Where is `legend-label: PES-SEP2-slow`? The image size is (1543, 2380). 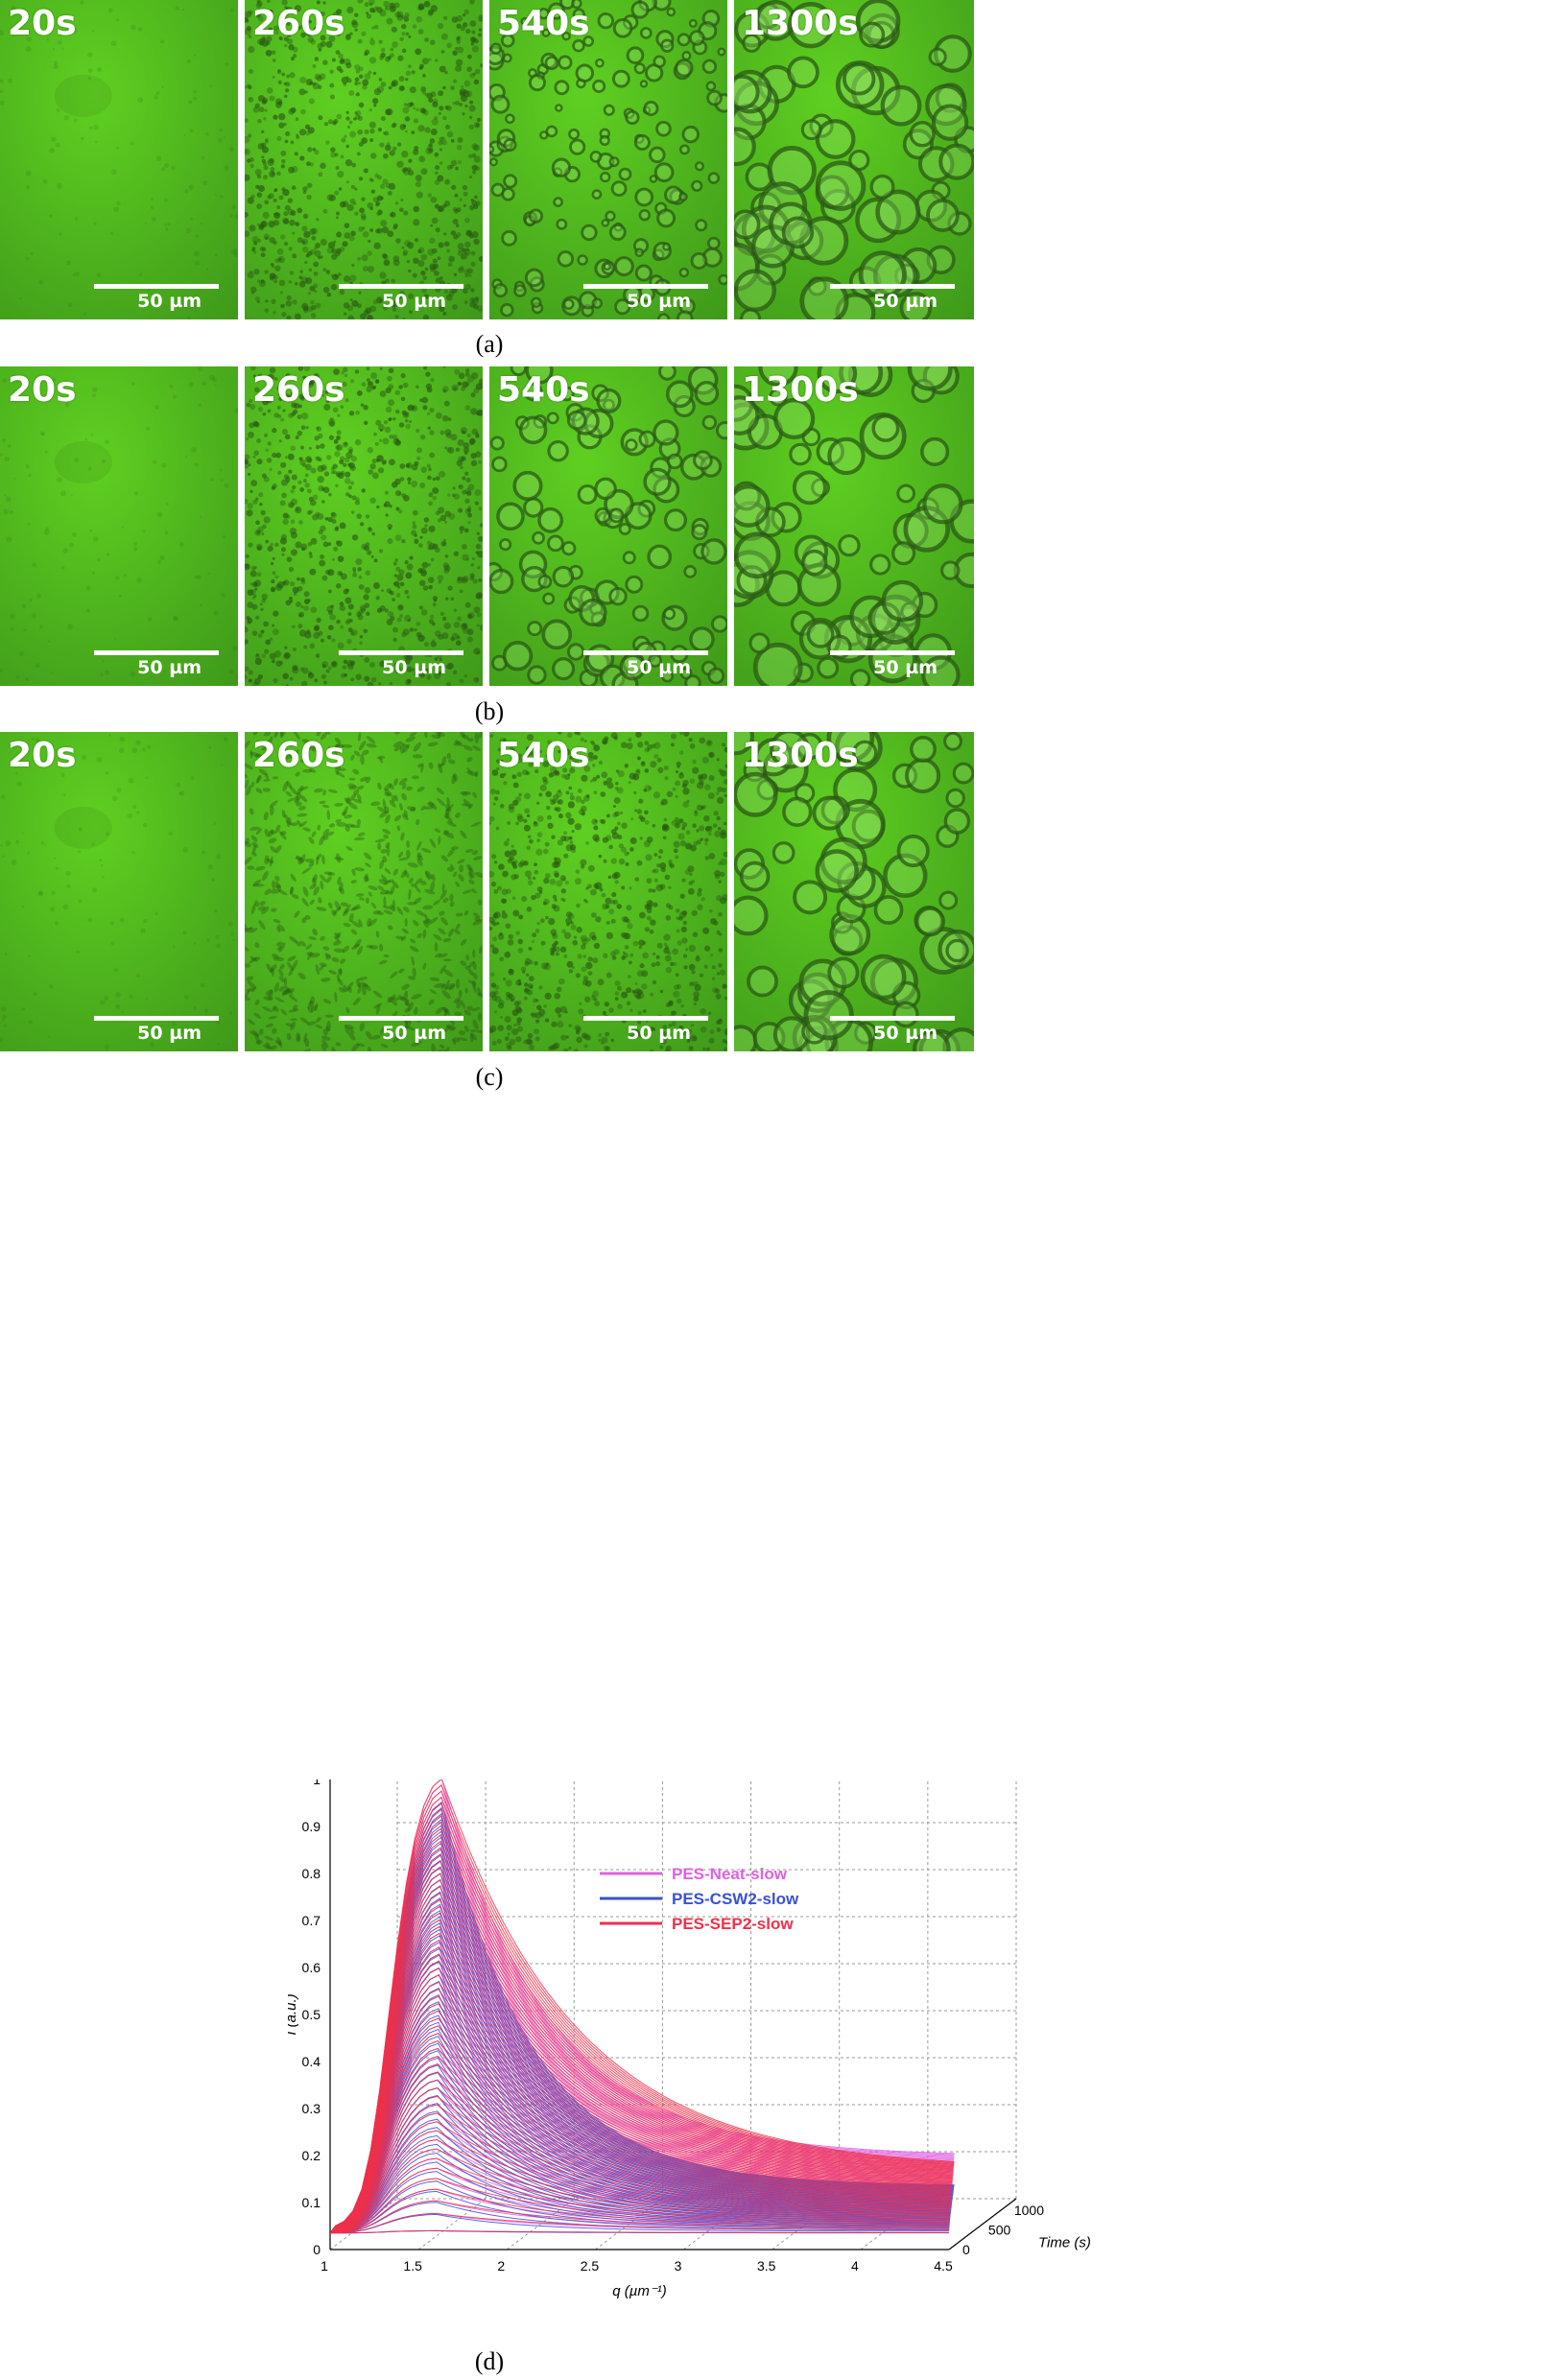 legend-label: PES-SEP2-slow is located at coordinates (733, 1924).